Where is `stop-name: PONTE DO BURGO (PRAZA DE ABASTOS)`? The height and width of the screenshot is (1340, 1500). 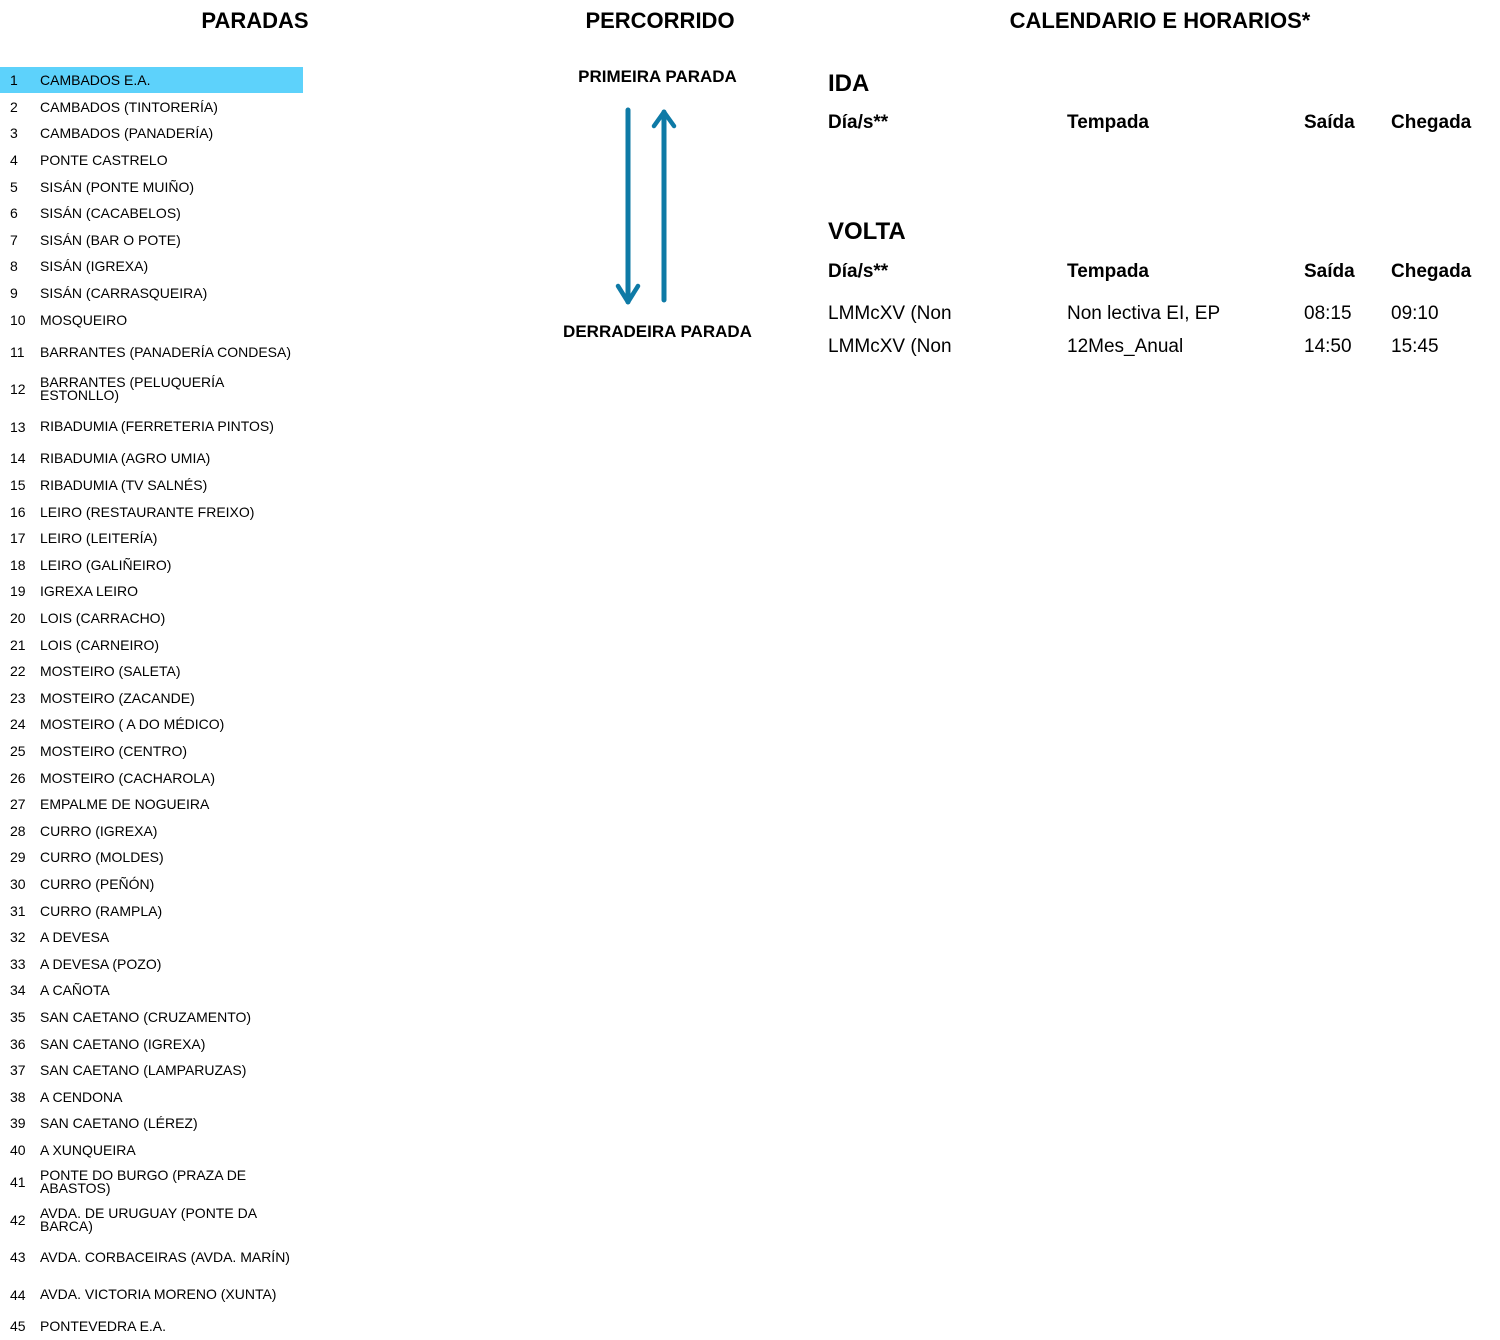 stop-name: PONTE DO BURGO (PRAZA DE ABASTOS) is located at coordinates (143, 1182).